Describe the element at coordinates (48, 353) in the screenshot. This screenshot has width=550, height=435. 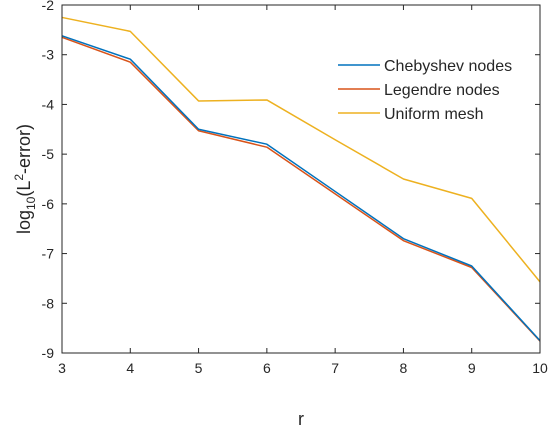
I see `y-tick-label: -9` at that location.